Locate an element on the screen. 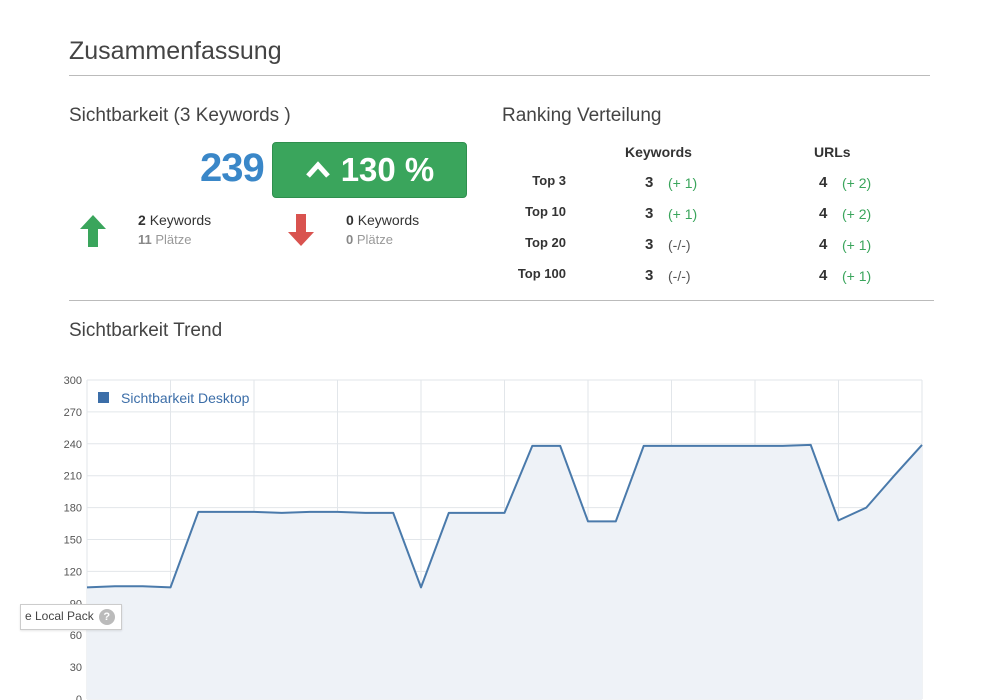 This screenshot has height=700, width=1000. local-pack-tooltip: e Local Pack ? is located at coordinates (71, 617).